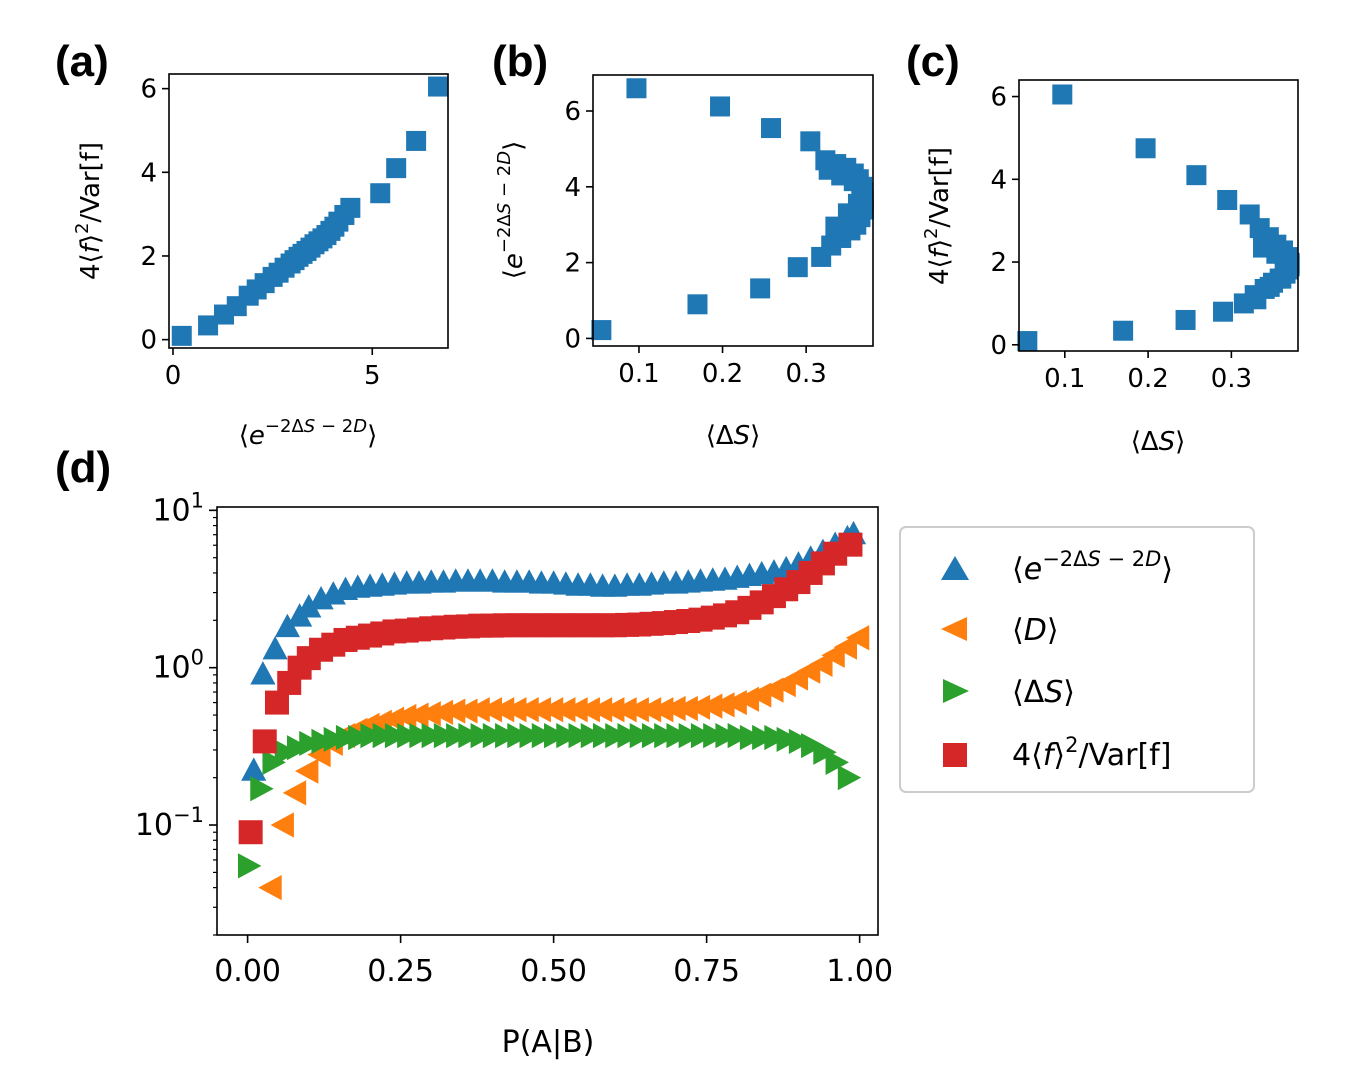 The image size is (1348, 1078). I want to click on x-tick-label: 0, so click(173, 376).